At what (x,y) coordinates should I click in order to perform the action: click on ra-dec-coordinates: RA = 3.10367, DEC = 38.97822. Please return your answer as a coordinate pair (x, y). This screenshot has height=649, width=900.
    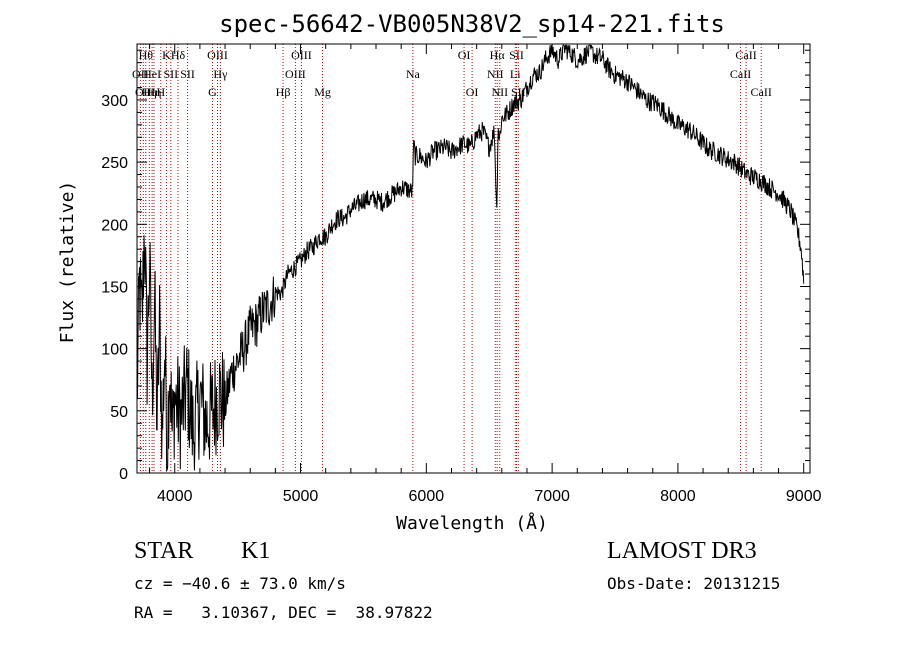
    Looking at the image, I should click on (283, 612).